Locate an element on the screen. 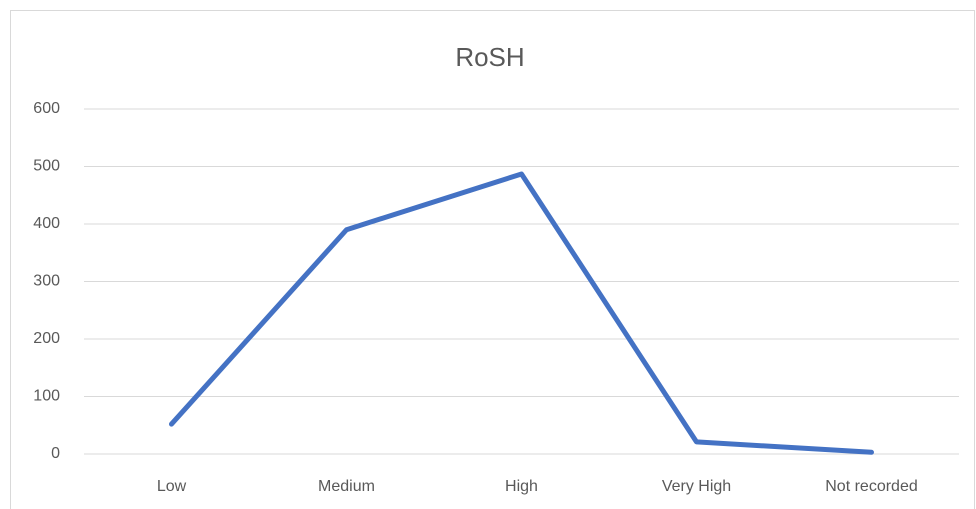 Image resolution: width=976 pixels, height=509 pixels. y-tick-label: 600 is located at coordinates (46, 108).